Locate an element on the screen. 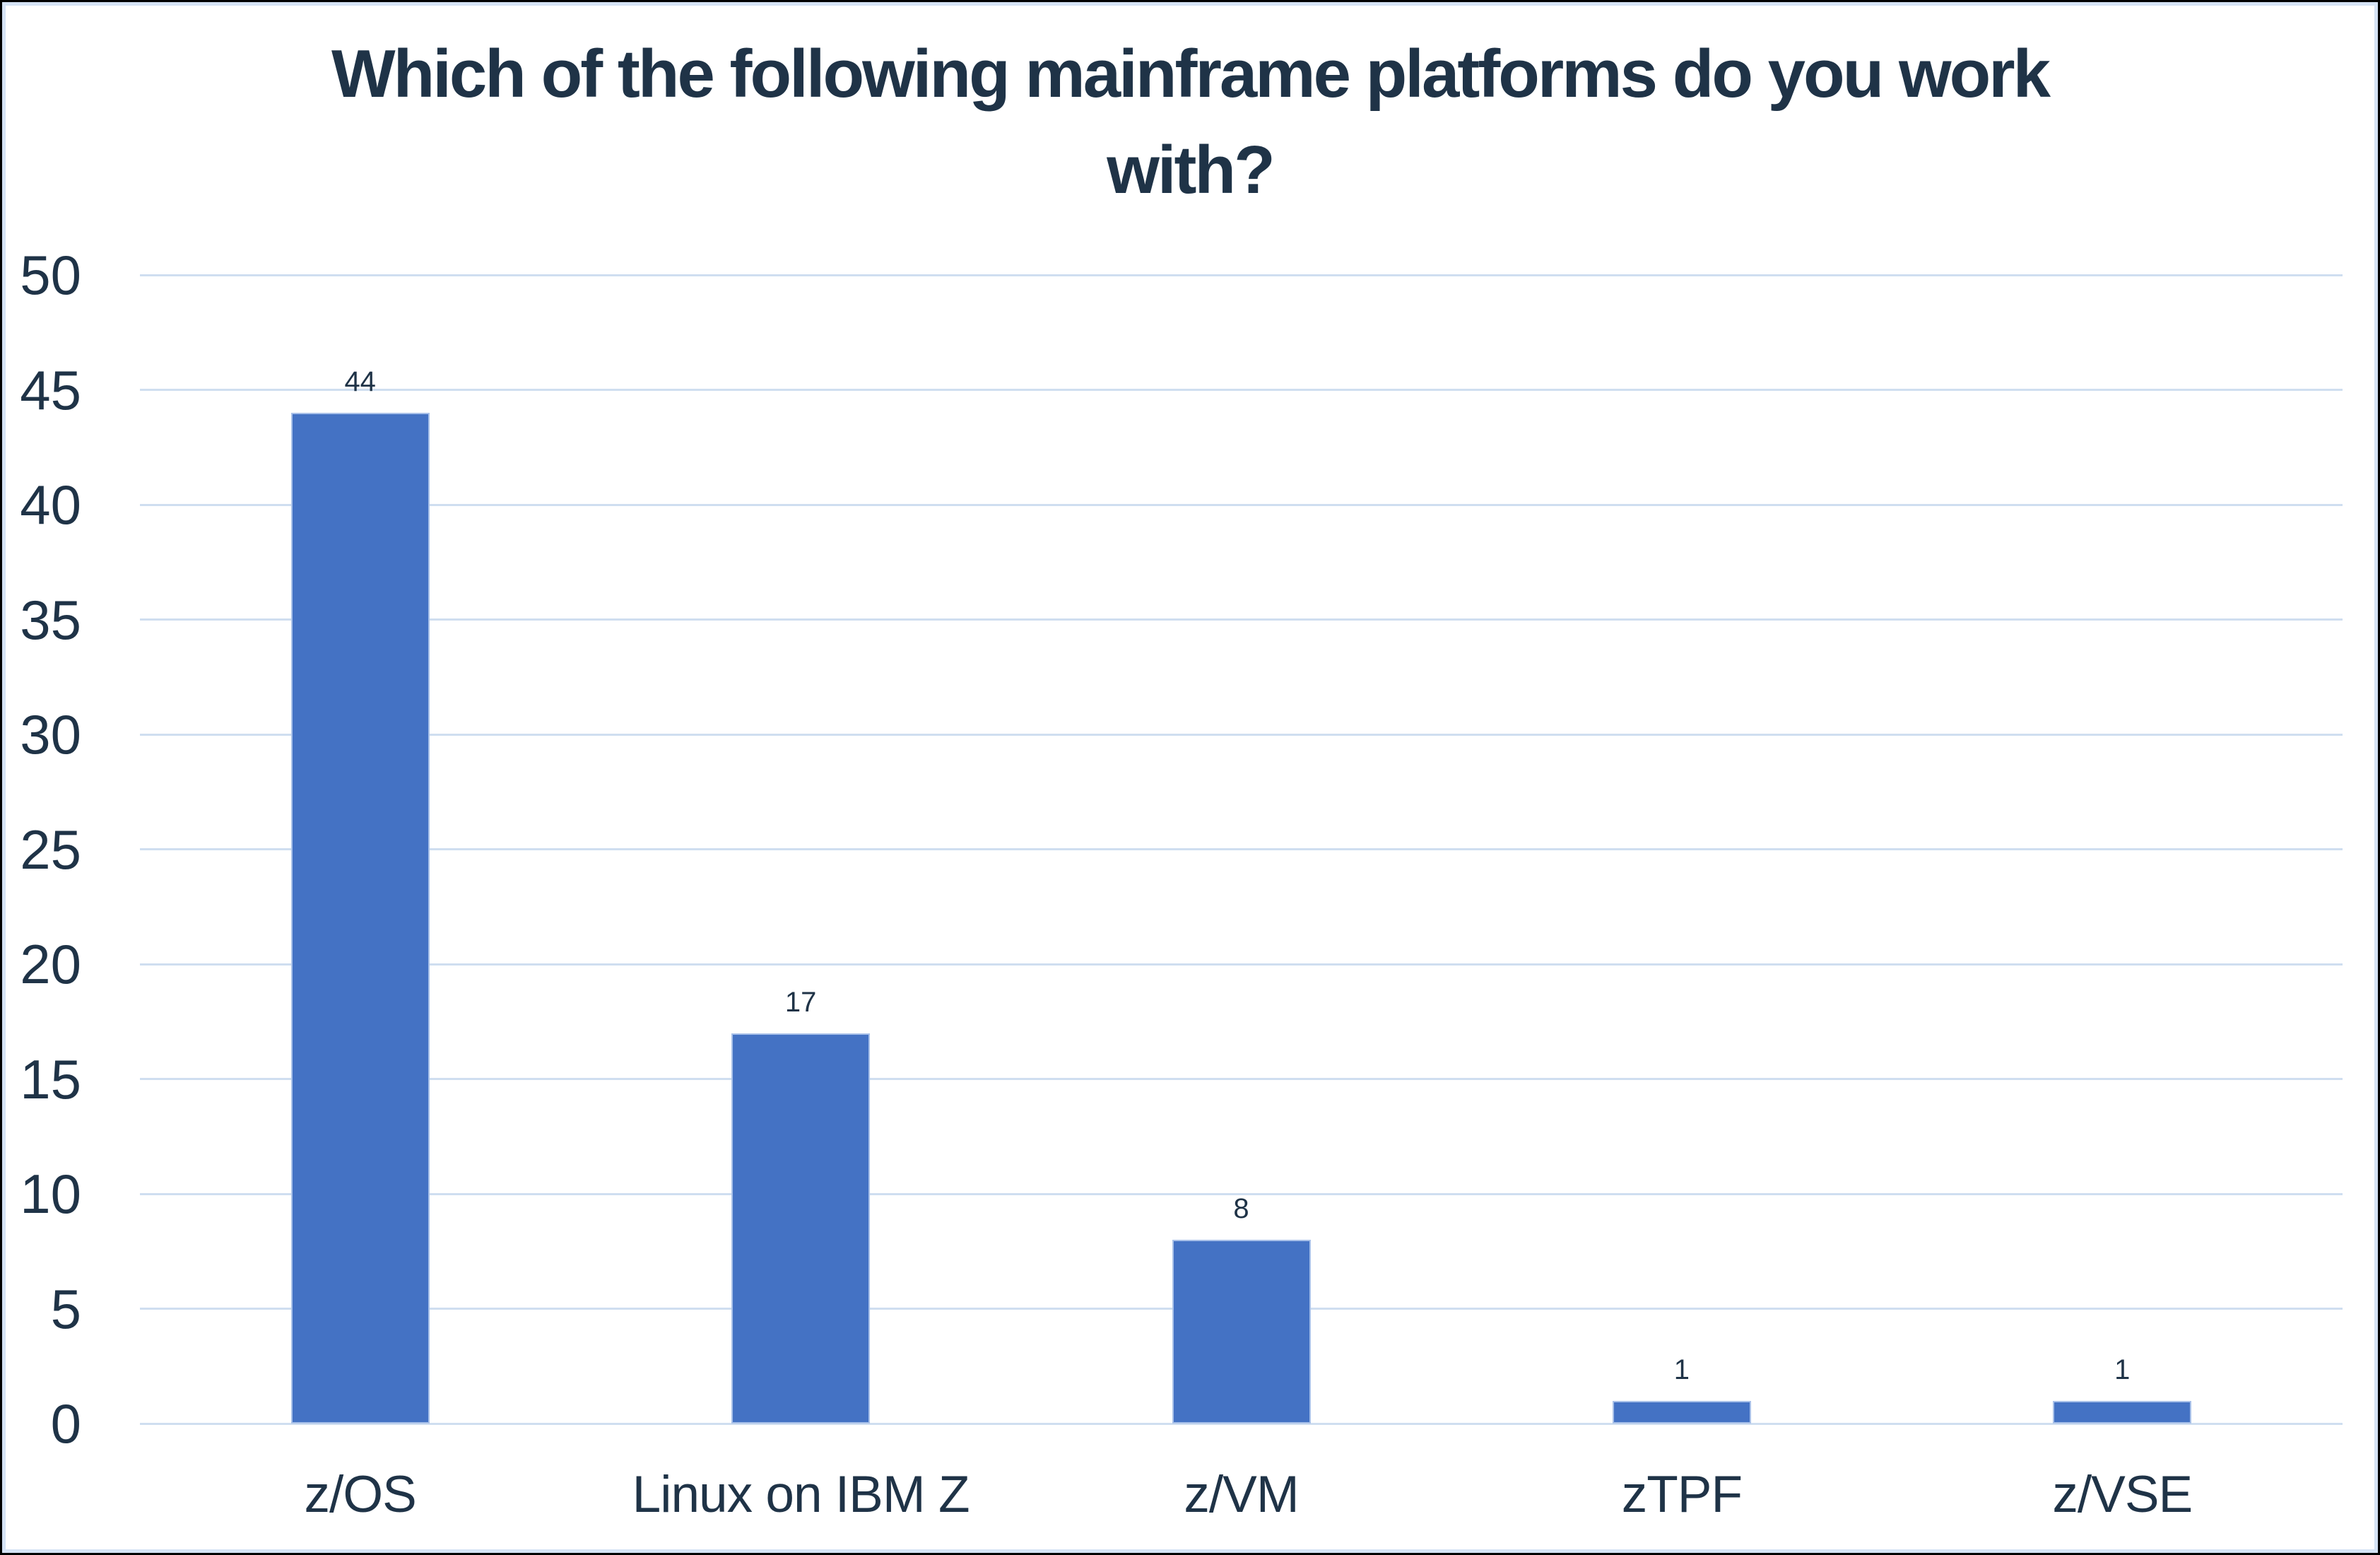 This screenshot has width=2380, height=1555. y-axis-tick-label: 50 is located at coordinates (50, 275).